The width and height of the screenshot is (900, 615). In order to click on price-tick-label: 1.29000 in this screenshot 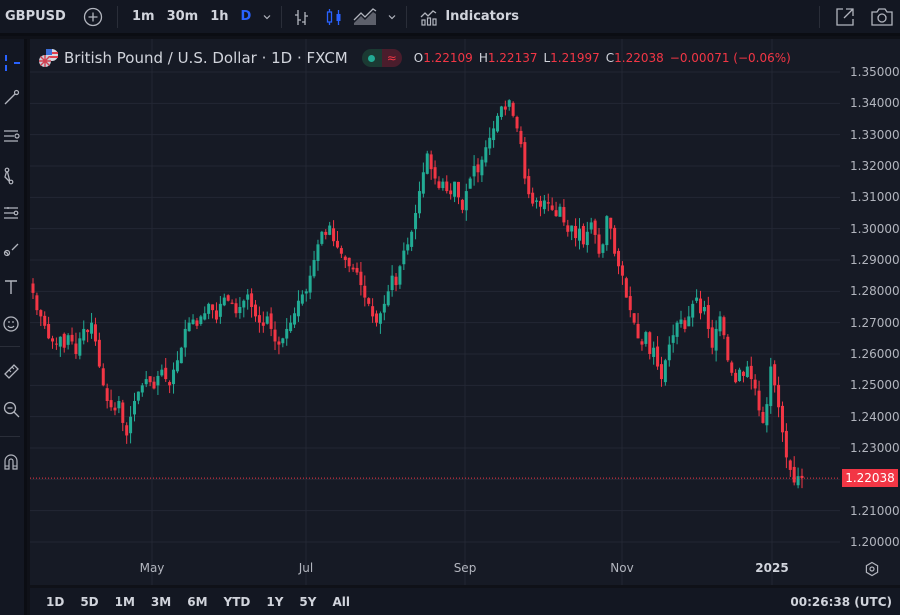, I will do `click(875, 260)`.